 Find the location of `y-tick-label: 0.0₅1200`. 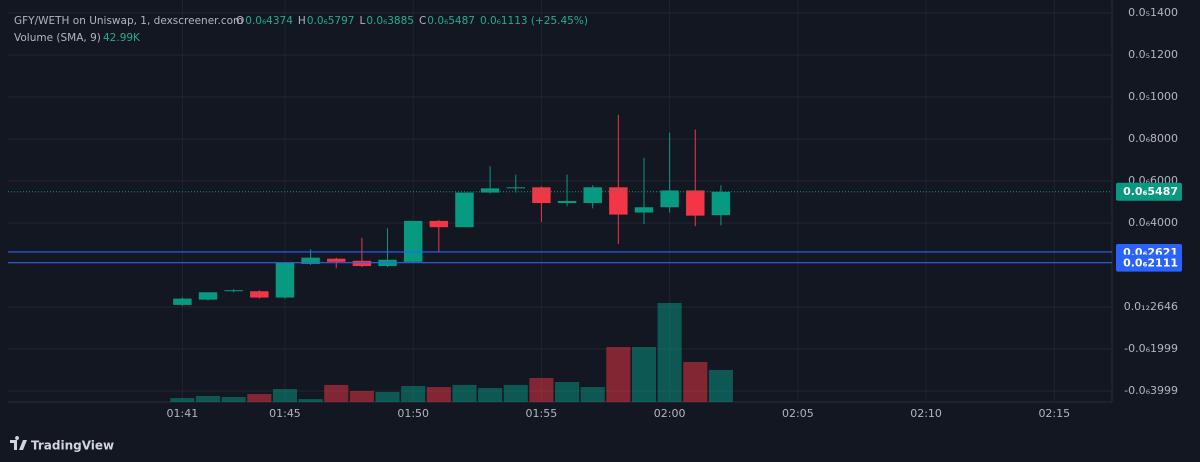

y-tick-label: 0.0₅1200 is located at coordinates (1153, 54).